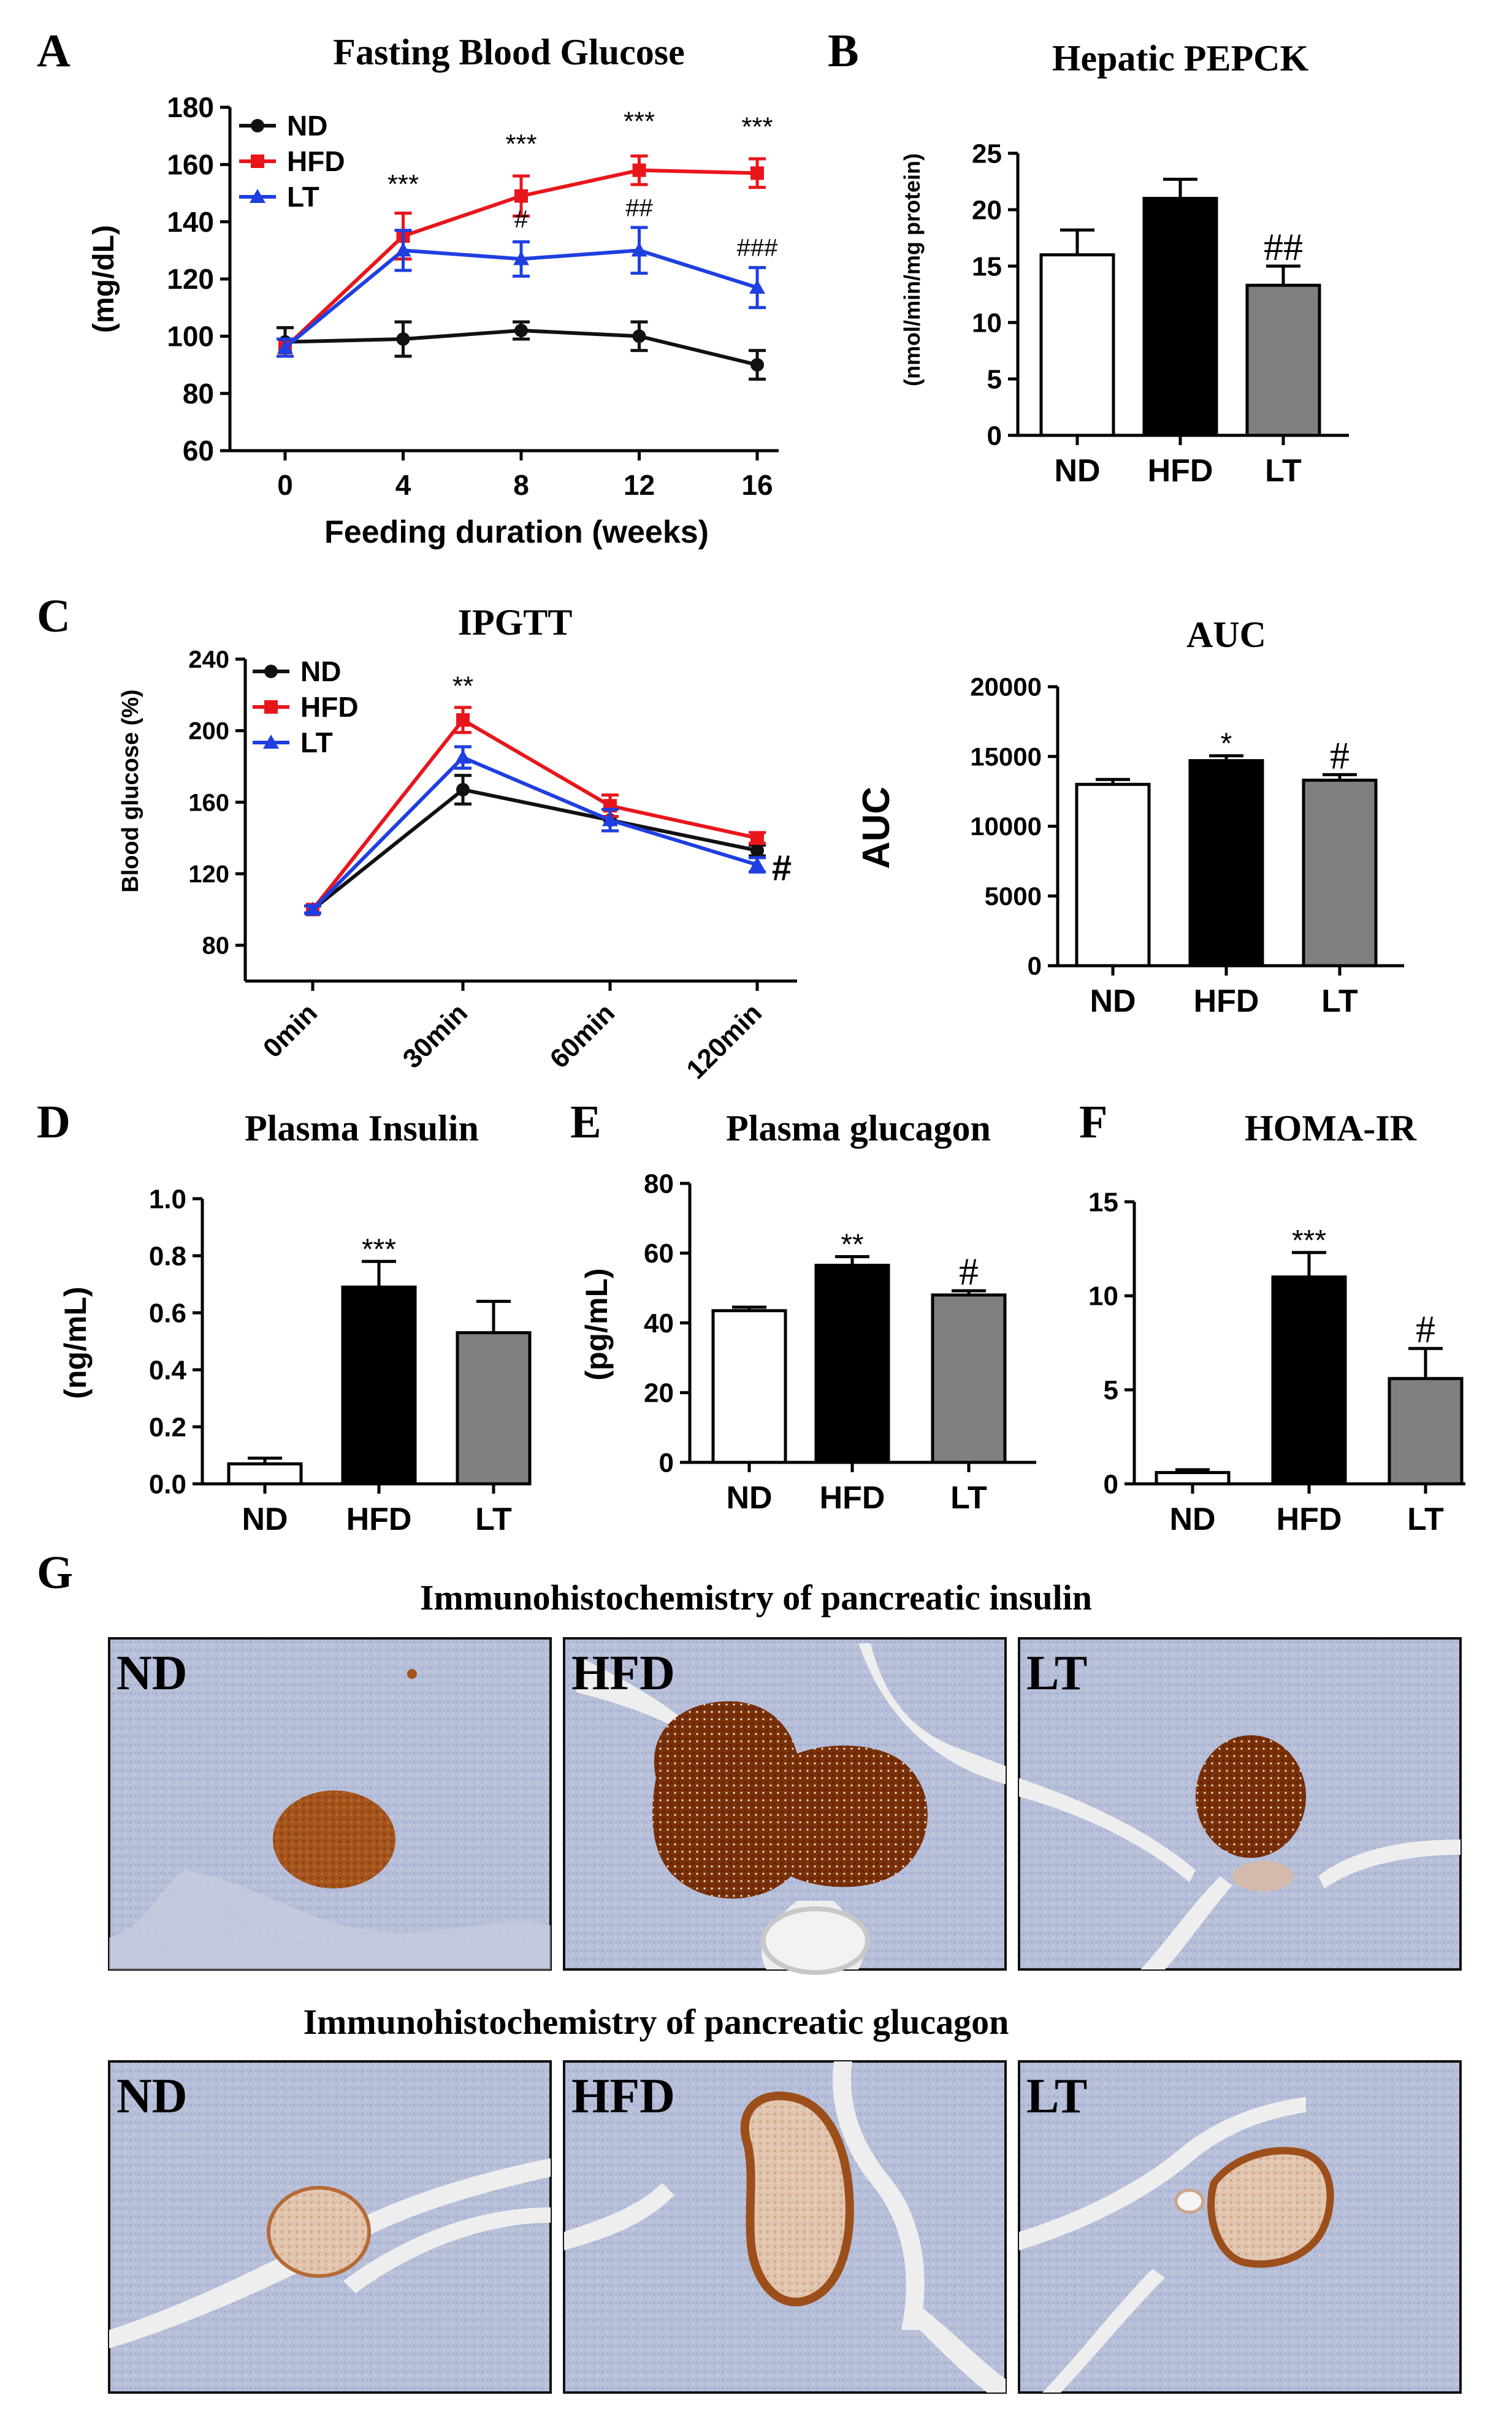  What do you see at coordinates (167, 1313) in the screenshot?
I see `y-tick-label-d-3: 0.6` at bounding box center [167, 1313].